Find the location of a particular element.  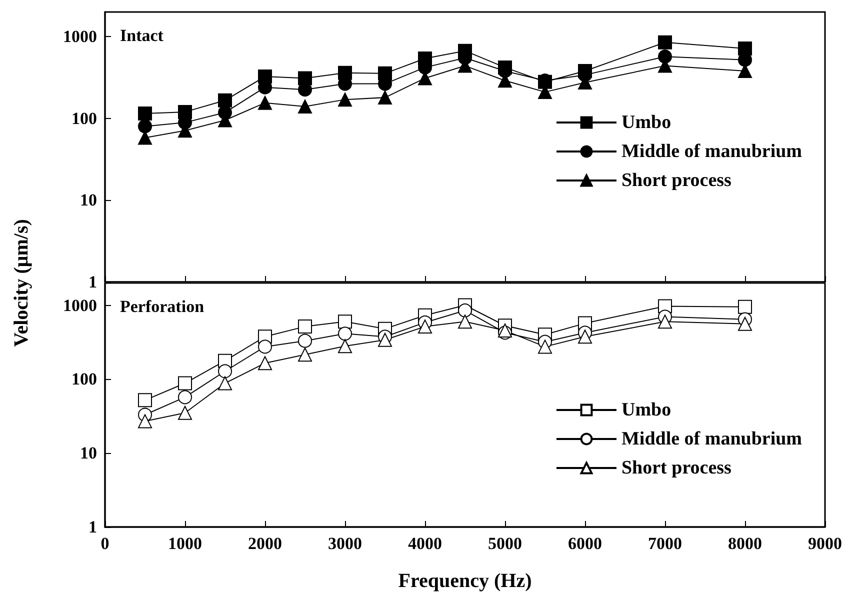

x-tick-label: 0 is located at coordinates (105, 543).